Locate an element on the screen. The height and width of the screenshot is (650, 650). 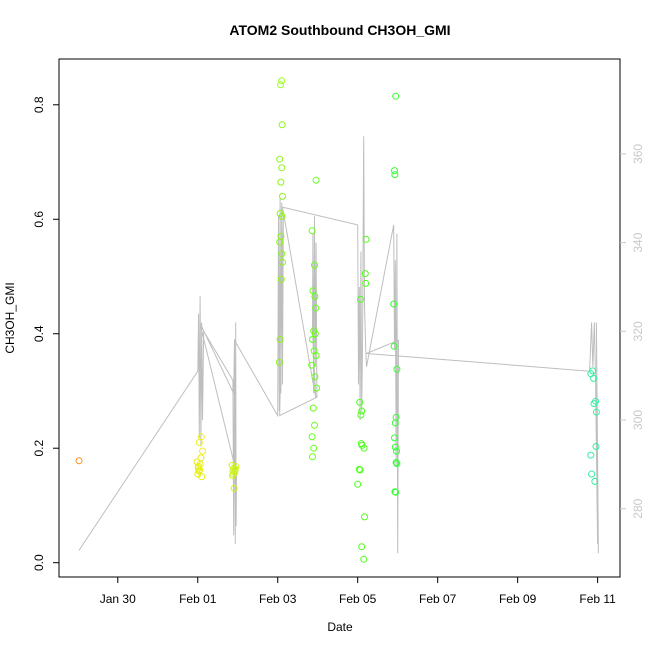
y2-tick-label: 280 is located at coordinates (638, 508).